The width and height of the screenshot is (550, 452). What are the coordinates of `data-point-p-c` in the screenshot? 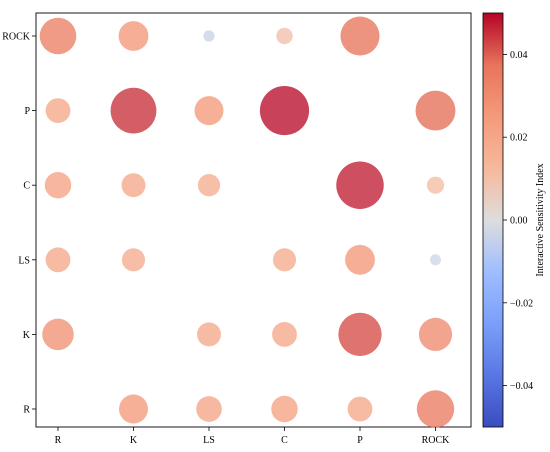 It's located at (360, 185).